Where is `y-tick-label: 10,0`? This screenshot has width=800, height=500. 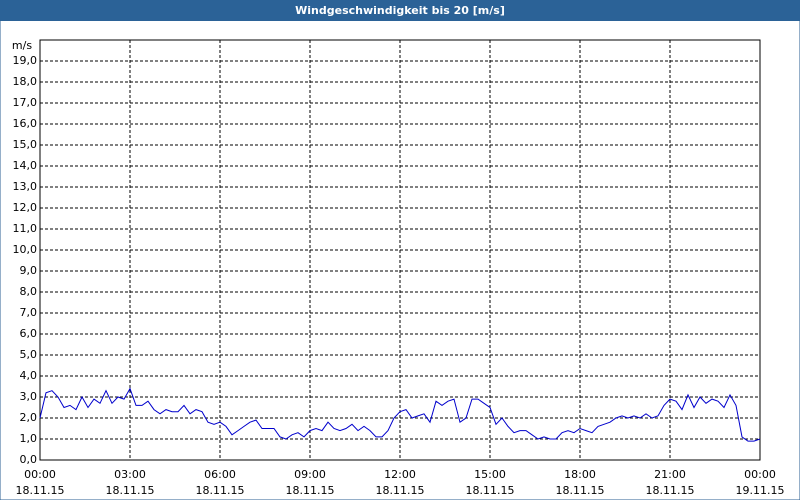 y-tick-label: 10,0 is located at coordinates (25, 249).